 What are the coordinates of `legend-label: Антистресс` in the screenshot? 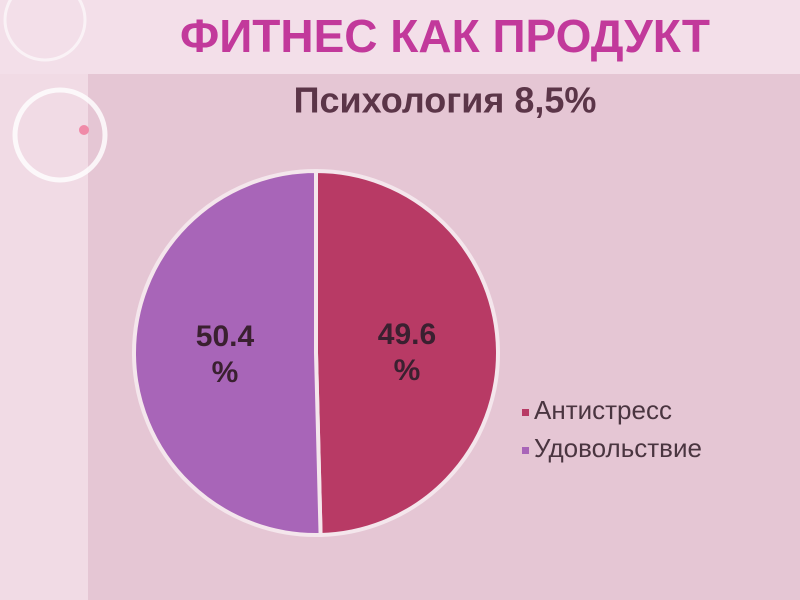 It's located at (603, 410).